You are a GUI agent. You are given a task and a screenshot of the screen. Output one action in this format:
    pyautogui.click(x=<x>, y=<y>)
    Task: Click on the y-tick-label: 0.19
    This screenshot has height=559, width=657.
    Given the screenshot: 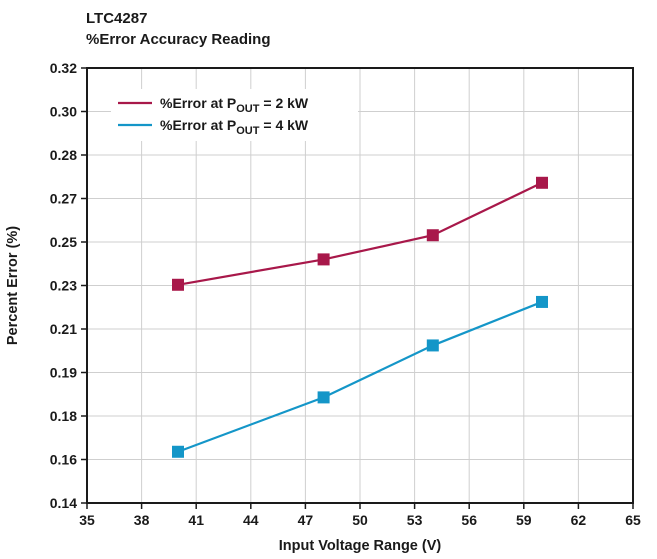 What is the action you would take?
    pyautogui.click(x=63, y=373)
    